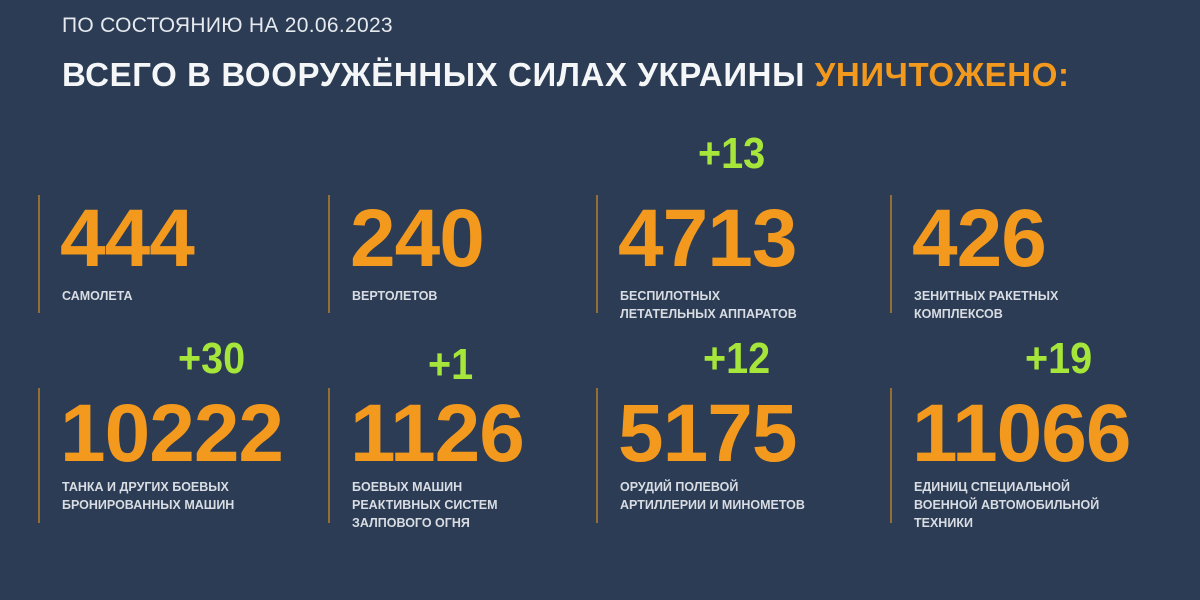 The height and width of the screenshot is (600, 1200). I want to click on stat-value: 4713, so click(707, 238).